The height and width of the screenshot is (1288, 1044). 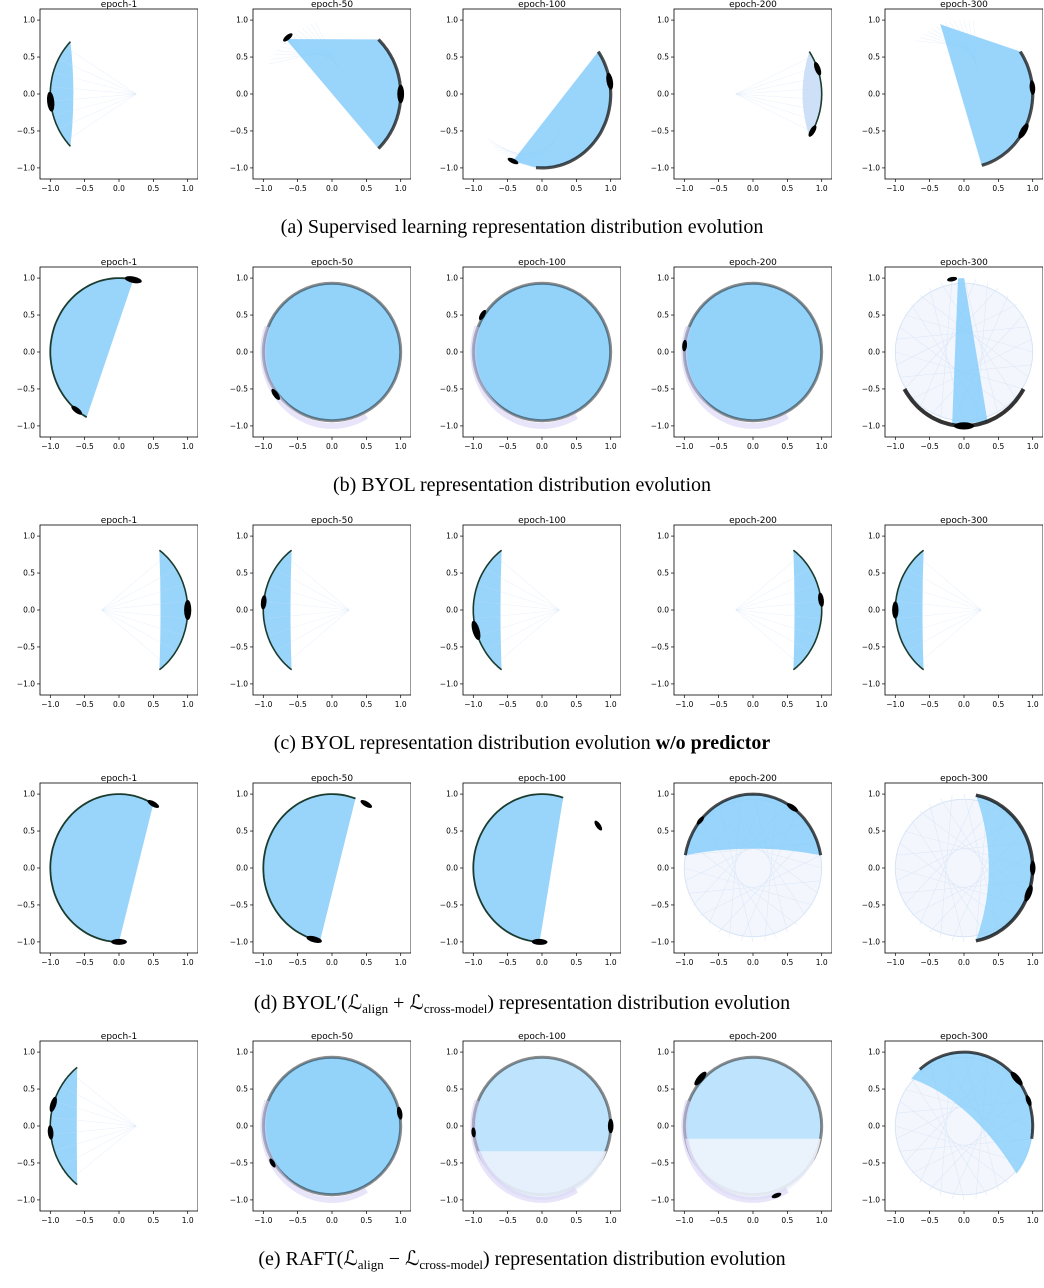 What do you see at coordinates (753, 263) in the screenshot?
I see `panel-title: epoch-200` at bounding box center [753, 263].